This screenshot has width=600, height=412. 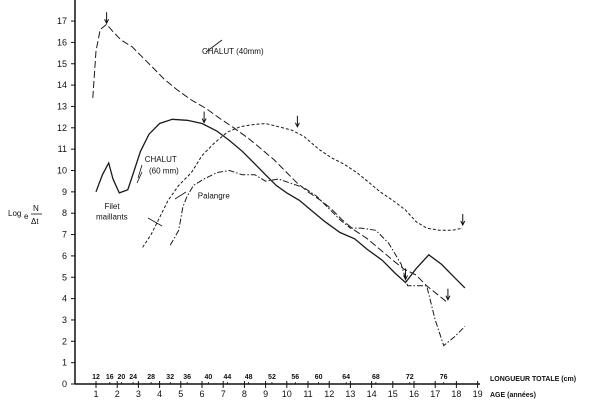 What do you see at coordinates (319, 377) in the screenshot?
I see `length-tick-label: 60` at bounding box center [319, 377].